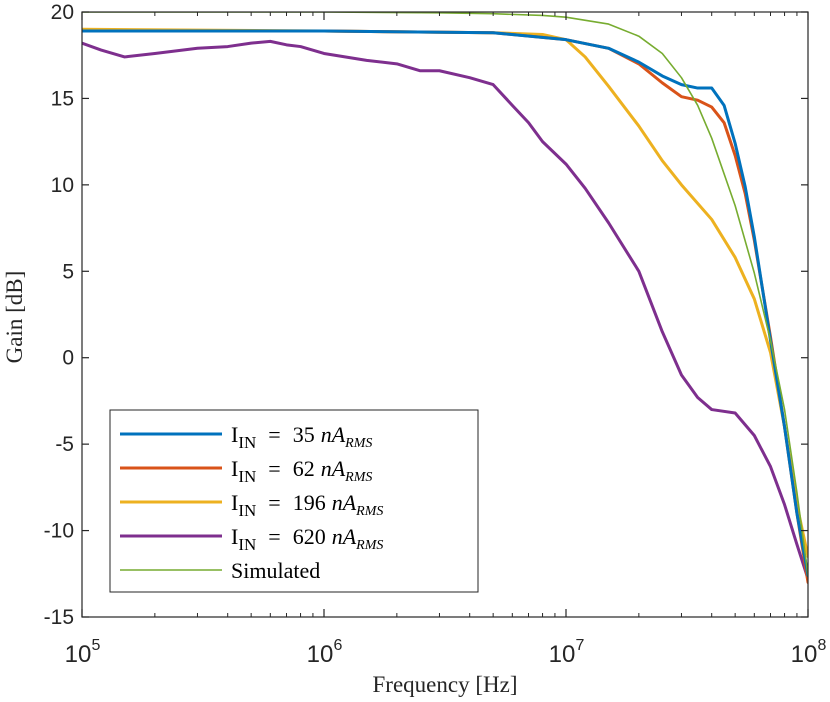 This screenshot has height=702, width=830. I want to click on legend-part-num: 35, so click(304, 434).